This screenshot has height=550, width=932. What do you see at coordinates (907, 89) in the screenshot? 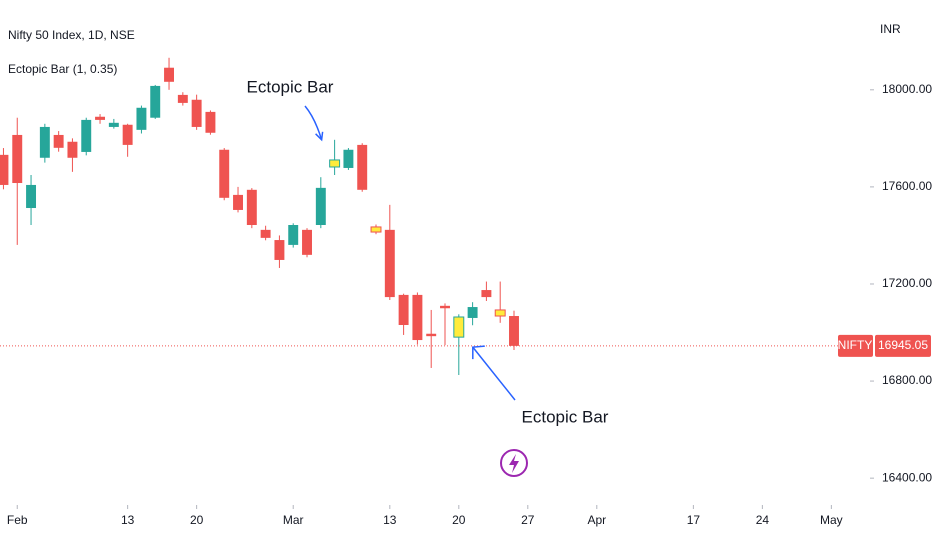
I see `y-tick-label: 18000.00` at bounding box center [907, 89].